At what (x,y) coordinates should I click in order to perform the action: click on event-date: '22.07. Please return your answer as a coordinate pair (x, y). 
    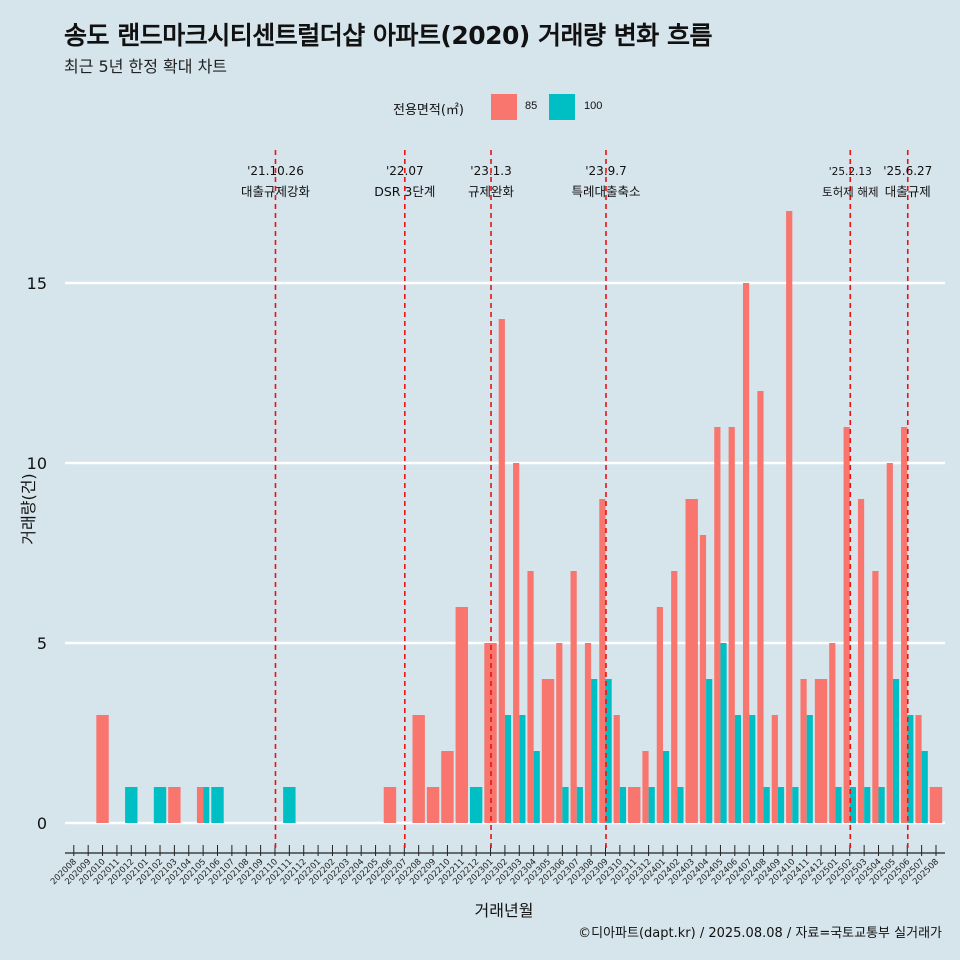
    Looking at the image, I should click on (405, 171).